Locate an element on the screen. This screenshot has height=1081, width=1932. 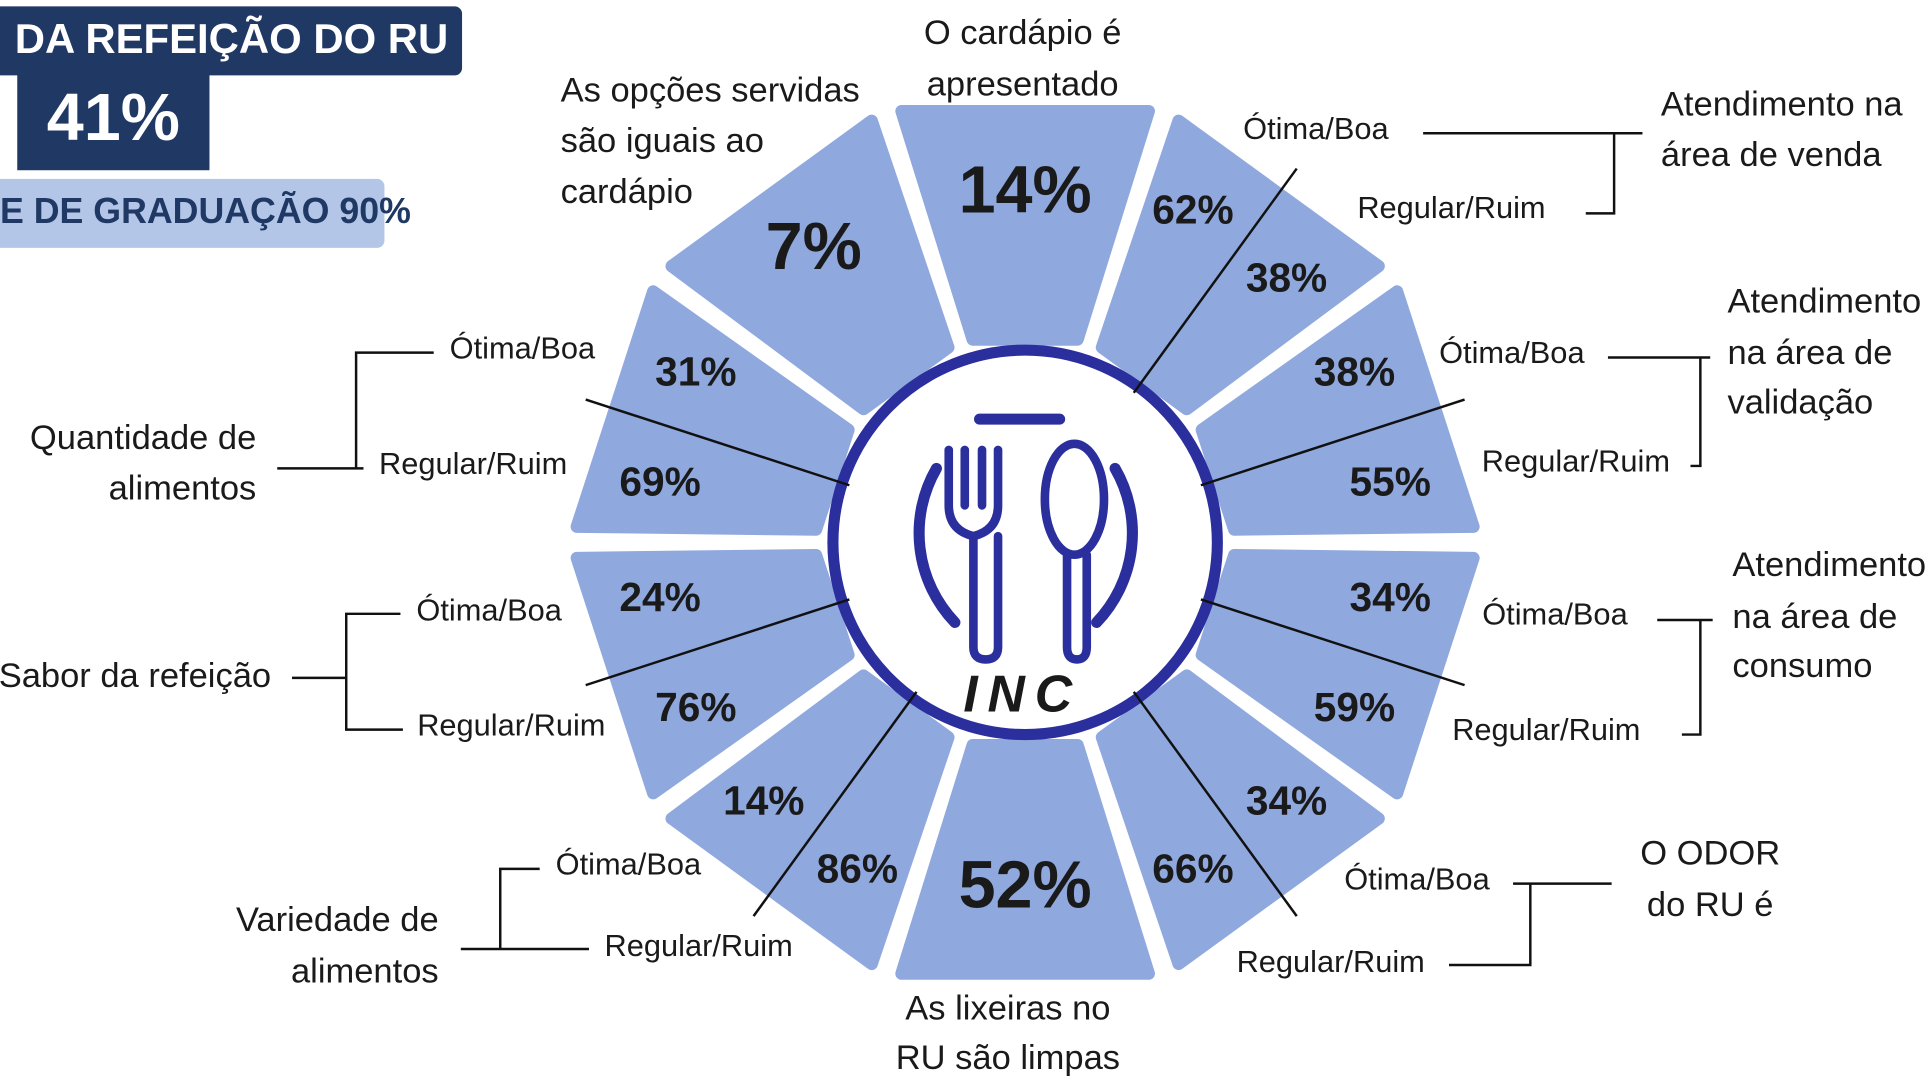
logo-ring is located at coordinates (1025, 542).